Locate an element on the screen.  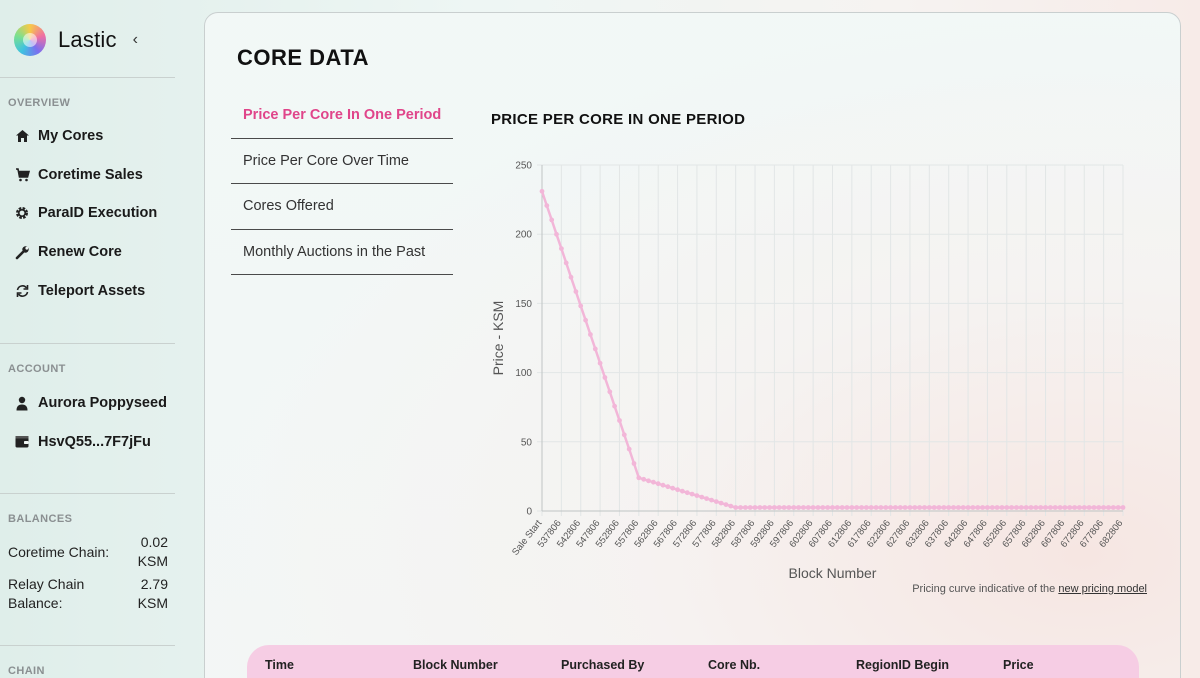
balance-label-line2: Balance: is located at coordinates (35, 603).